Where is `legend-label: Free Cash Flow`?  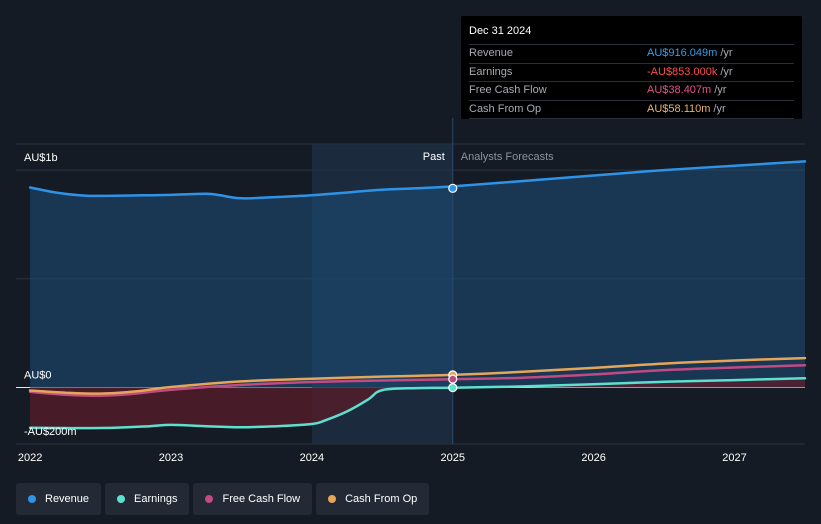
legend-label: Free Cash Flow is located at coordinates (261, 499).